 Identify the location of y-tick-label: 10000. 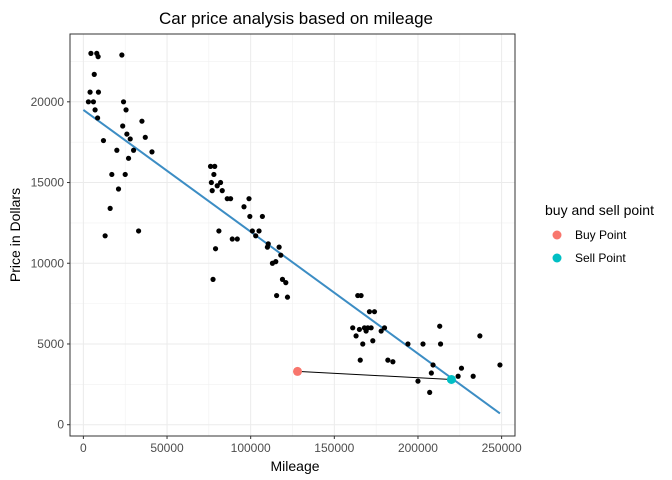
(48, 263).